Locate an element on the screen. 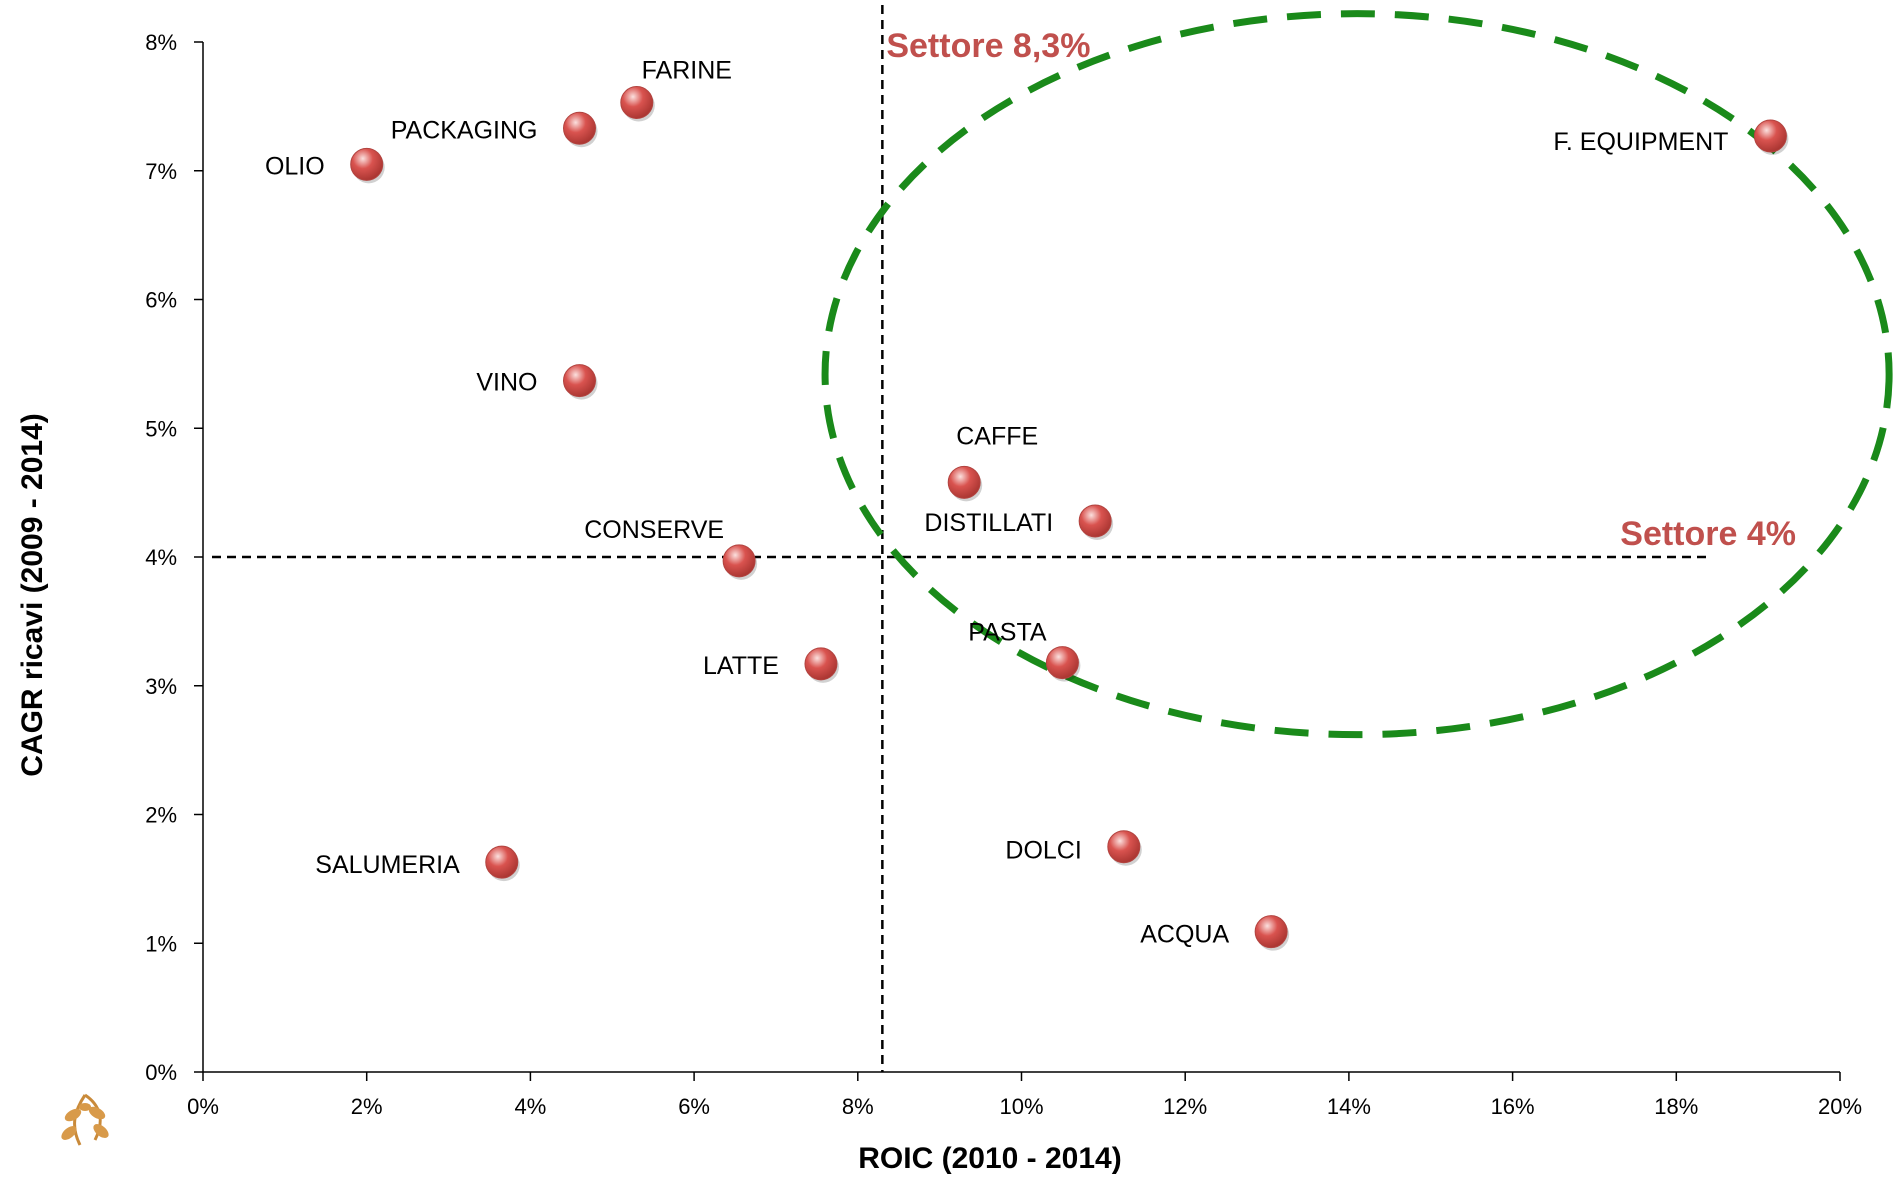 This screenshot has height=1179, width=1903. reference-label-cagr: Settore 4% is located at coordinates (1708, 534).